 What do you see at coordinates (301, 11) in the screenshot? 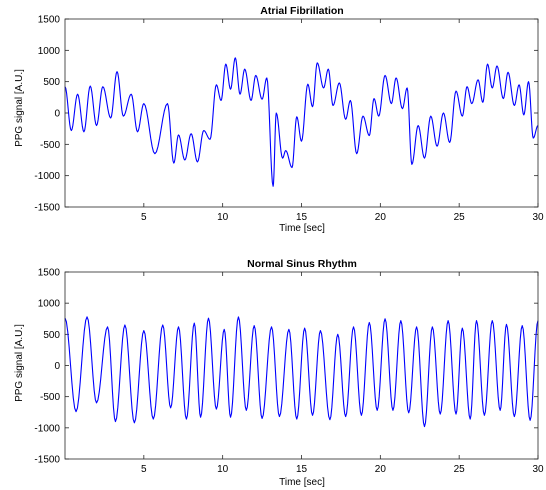
I see `chart-title: Atrial Fibrillation` at bounding box center [301, 11].